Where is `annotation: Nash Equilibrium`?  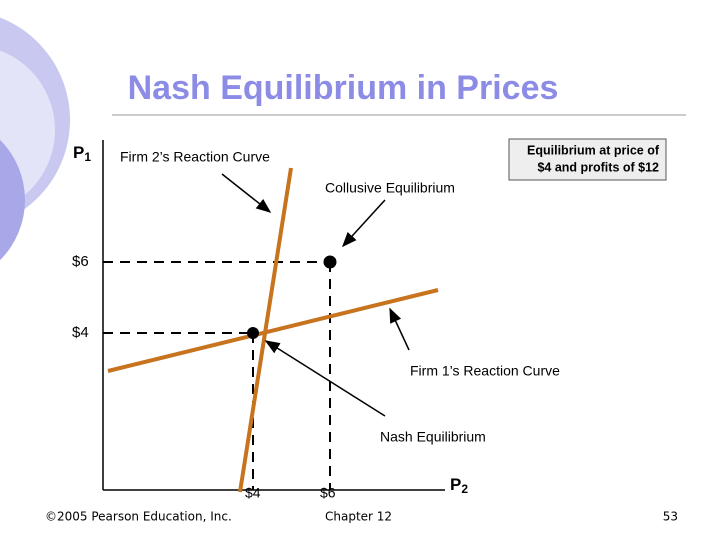
annotation: Nash Equilibrium is located at coordinates (433, 437).